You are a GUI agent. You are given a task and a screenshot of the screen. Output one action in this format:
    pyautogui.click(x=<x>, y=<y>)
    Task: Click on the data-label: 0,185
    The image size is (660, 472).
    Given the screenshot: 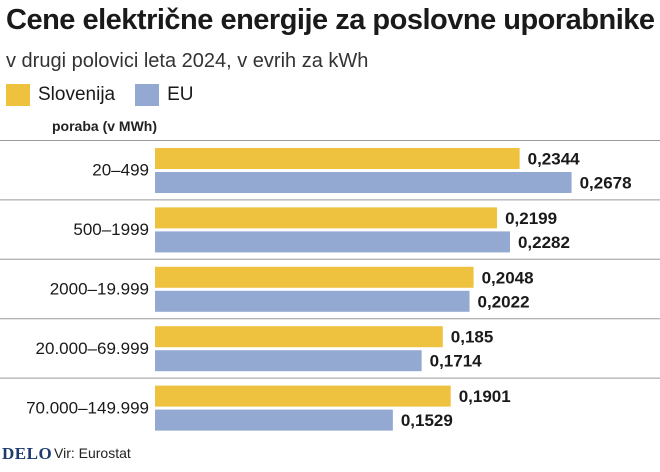 What is the action you would take?
    pyautogui.click(x=472, y=337)
    